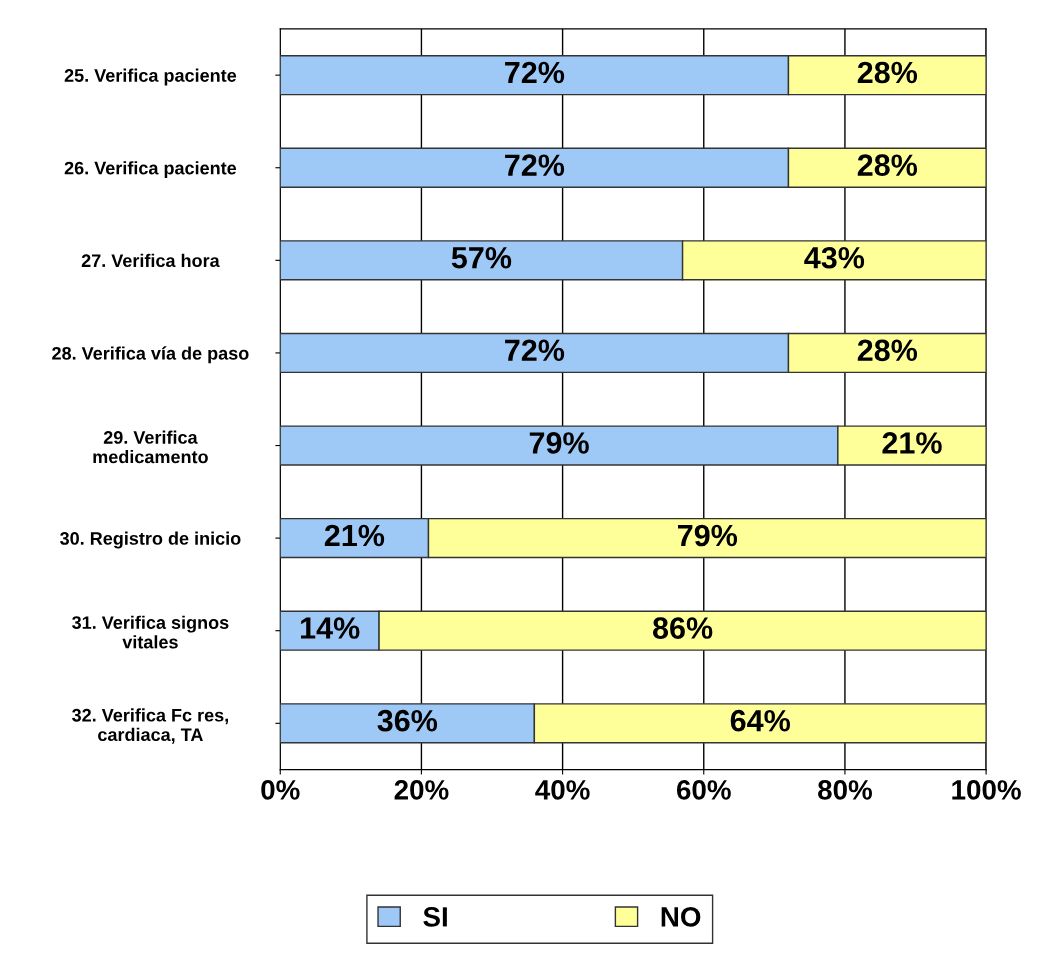 Image resolution: width=1038 pixels, height=962 pixels. What do you see at coordinates (280, 790) in the screenshot?
I see `x-tick-label: 0%` at bounding box center [280, 790].